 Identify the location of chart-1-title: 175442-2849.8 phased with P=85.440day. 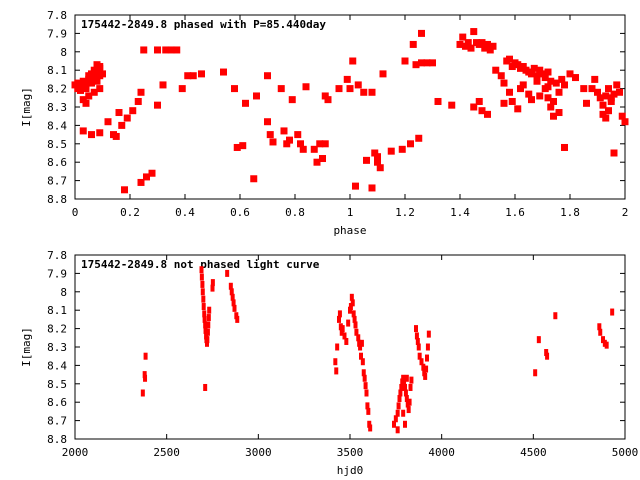
(203, 24).